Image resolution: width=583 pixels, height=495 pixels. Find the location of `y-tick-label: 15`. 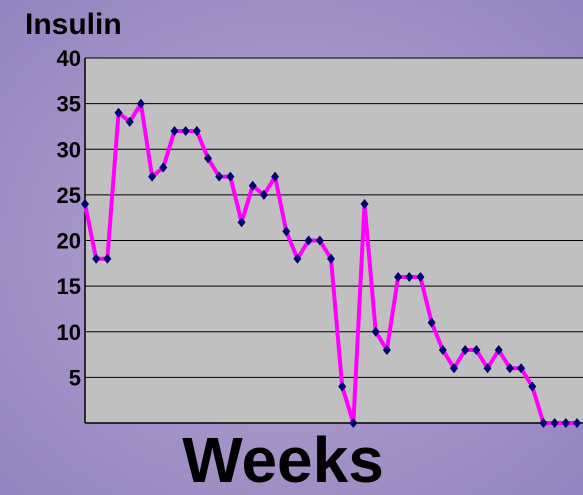

y-tick-label: 15 is located at coordinates (69, 286).